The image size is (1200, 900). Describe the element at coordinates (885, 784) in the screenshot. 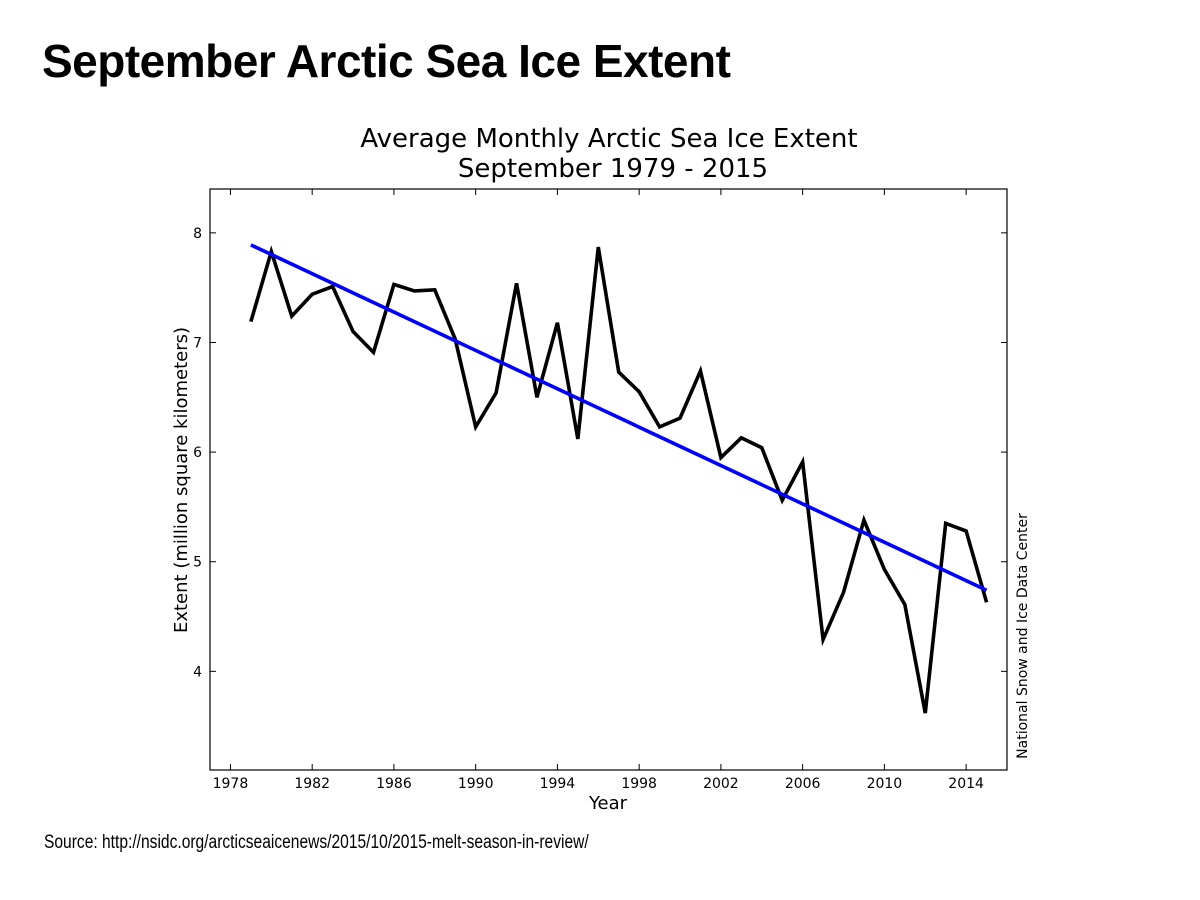

I see `x-tick-label: 2010` at that location.